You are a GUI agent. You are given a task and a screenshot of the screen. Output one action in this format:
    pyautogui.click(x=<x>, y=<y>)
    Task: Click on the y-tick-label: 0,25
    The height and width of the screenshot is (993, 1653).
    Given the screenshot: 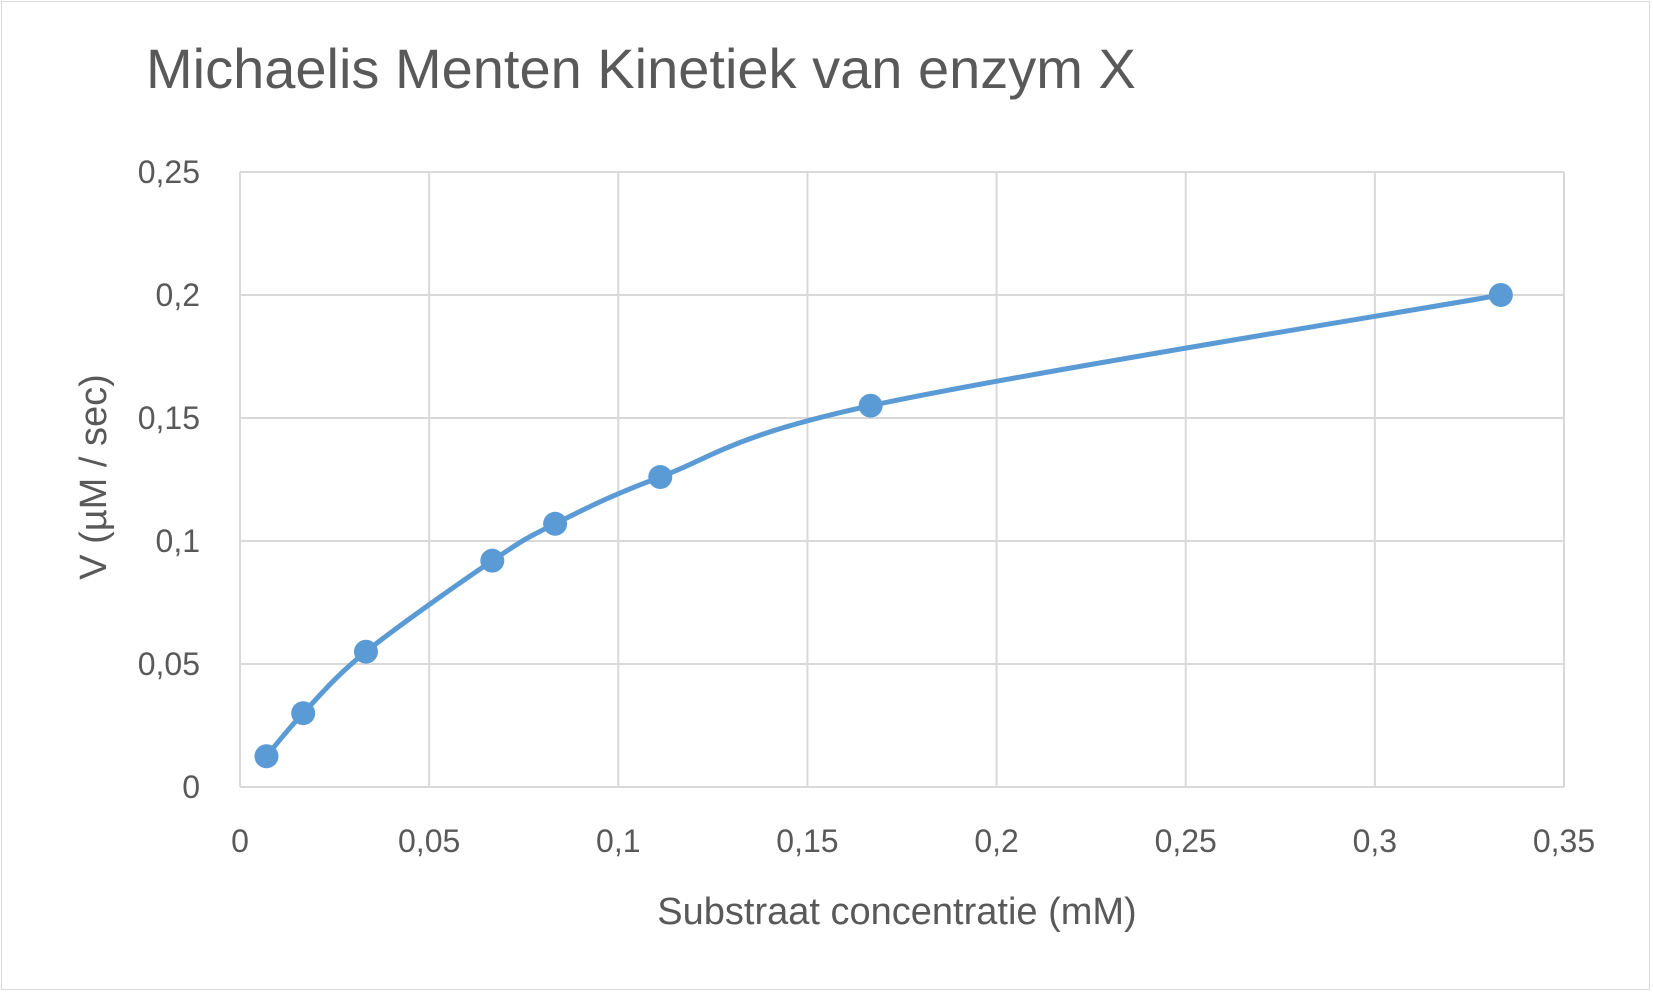 What is the action you would take?
    pyautogui.click(x=169, y=172)
    